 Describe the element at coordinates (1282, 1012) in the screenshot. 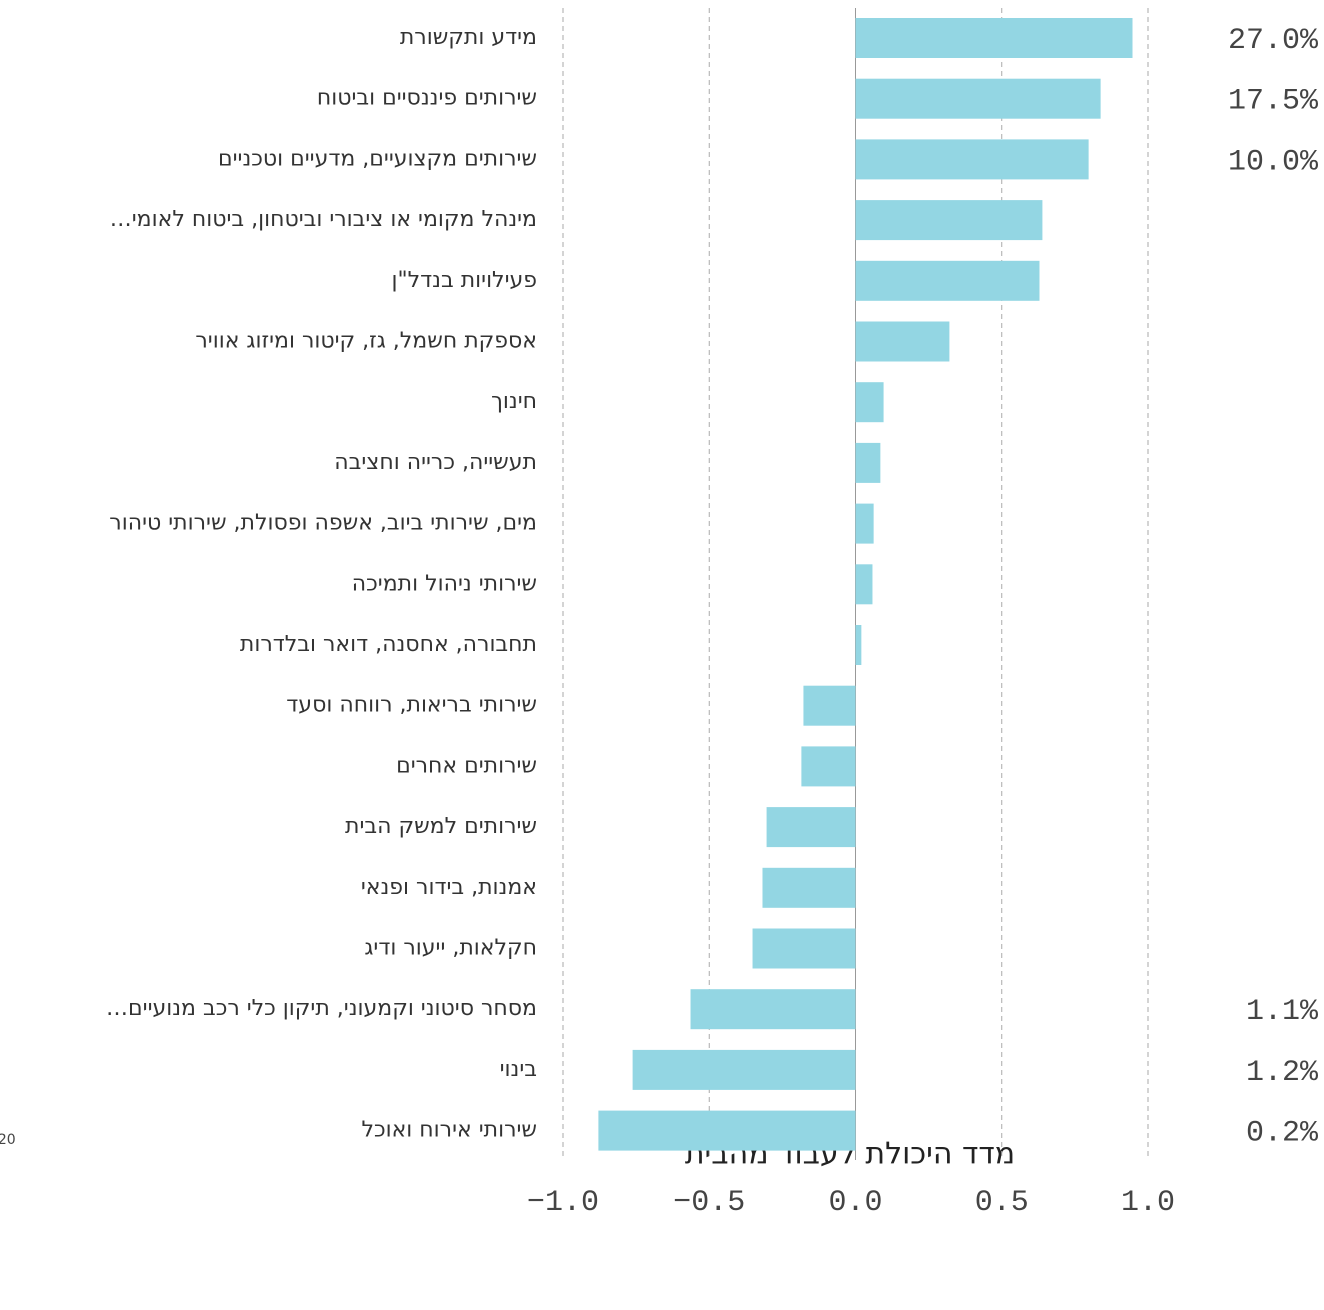

I see `share-label: 1.1%` at that location.